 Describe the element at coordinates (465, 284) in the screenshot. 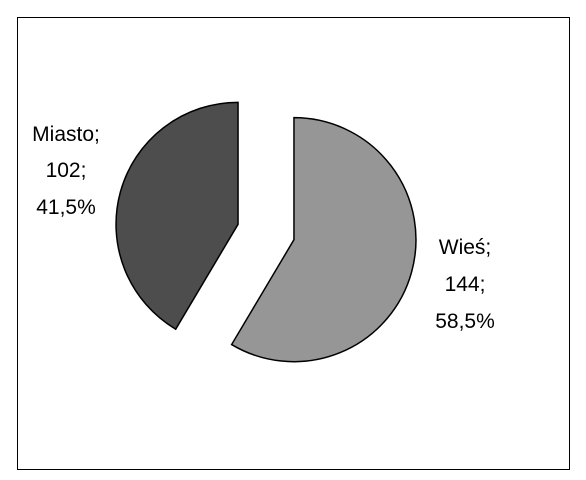

I see `slice-label-wies-value: 144;` at that location.